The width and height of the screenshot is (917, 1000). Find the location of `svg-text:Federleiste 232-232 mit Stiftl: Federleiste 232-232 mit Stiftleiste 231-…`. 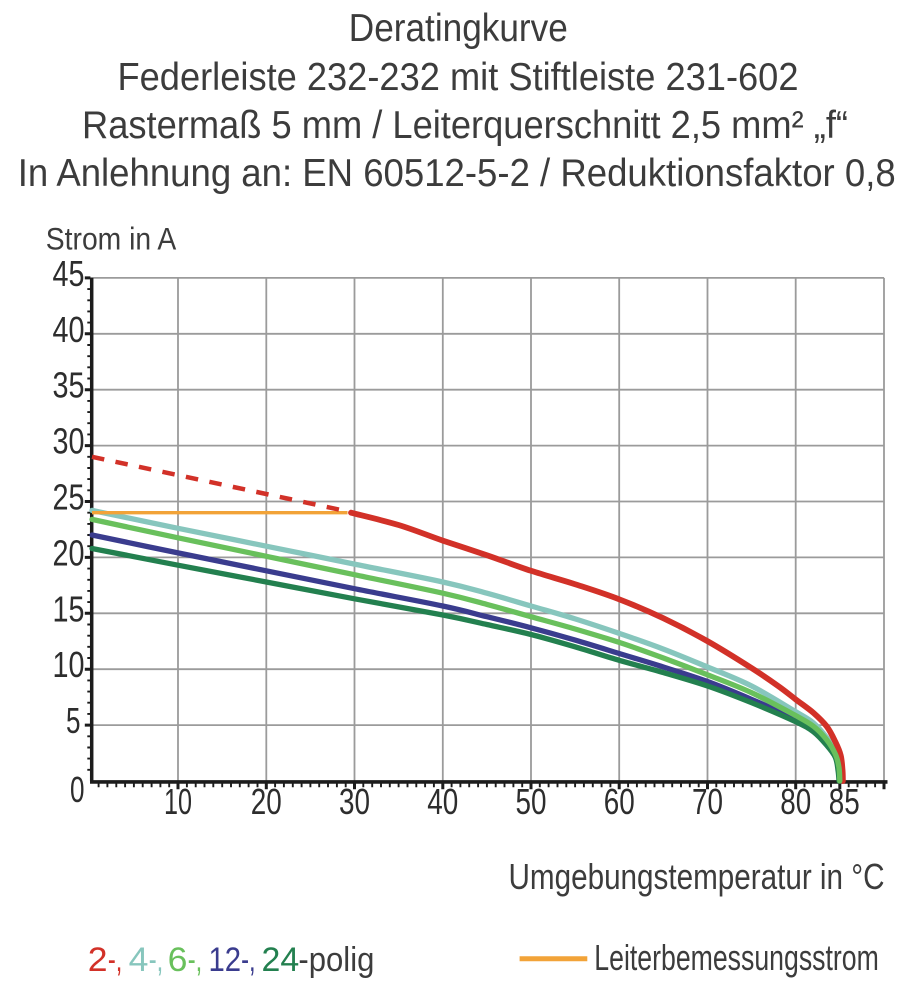

svg-text:Federleiste 232-232 mit Stiftl: Federleiste 232-232 mit Stiftleiste 231-… is located at coordinates (458, 77).